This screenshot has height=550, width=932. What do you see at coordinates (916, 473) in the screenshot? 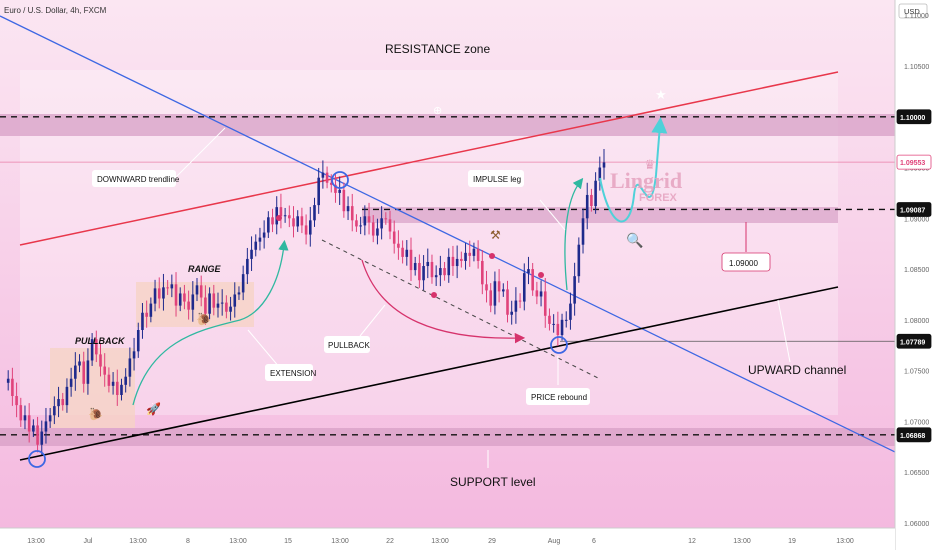
I see `y-tick-label: 1.06500` at bounding box center [916, 473].